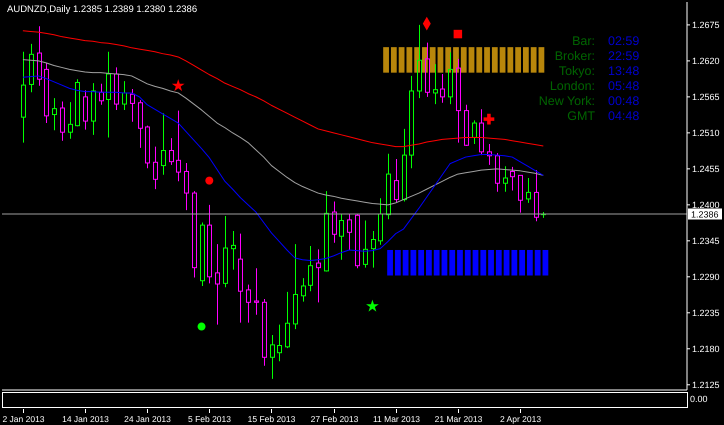 The image size is (724, 425). I want to click on chart-title: AUDNZD,Daily 1.2385 1.2389 1.2380 1.2386, so click(102, 10).